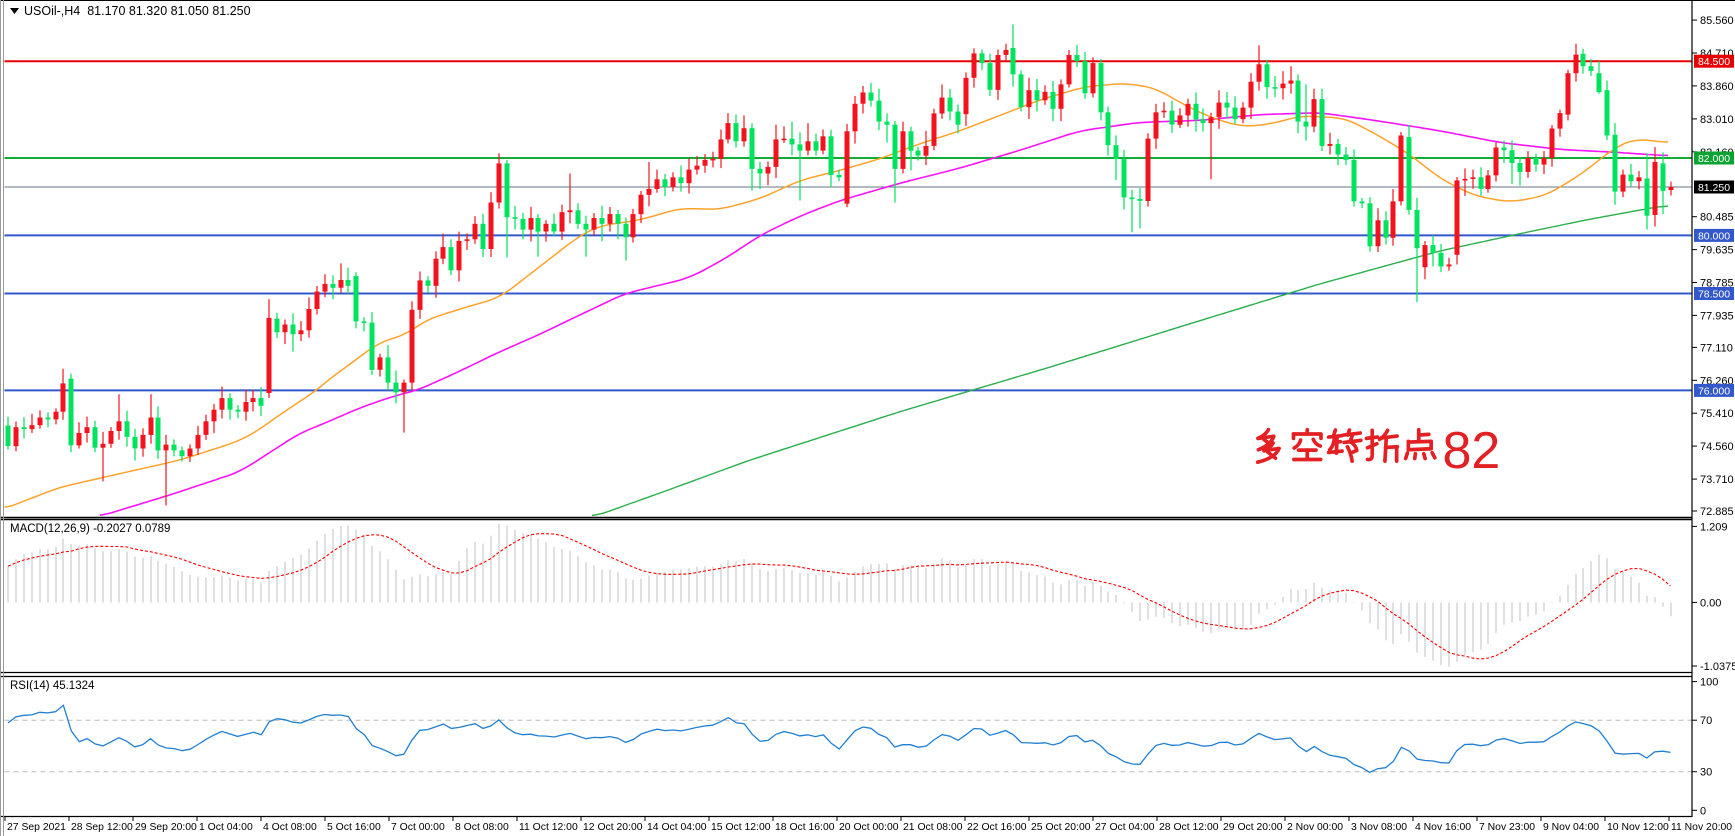 This screenshot has width=1735, height=836. What do you see at coordinates (1379, 827) in the screenshot?
I see `svg-text: 3 Nov 08:00` at bounding box center [1379, 827].